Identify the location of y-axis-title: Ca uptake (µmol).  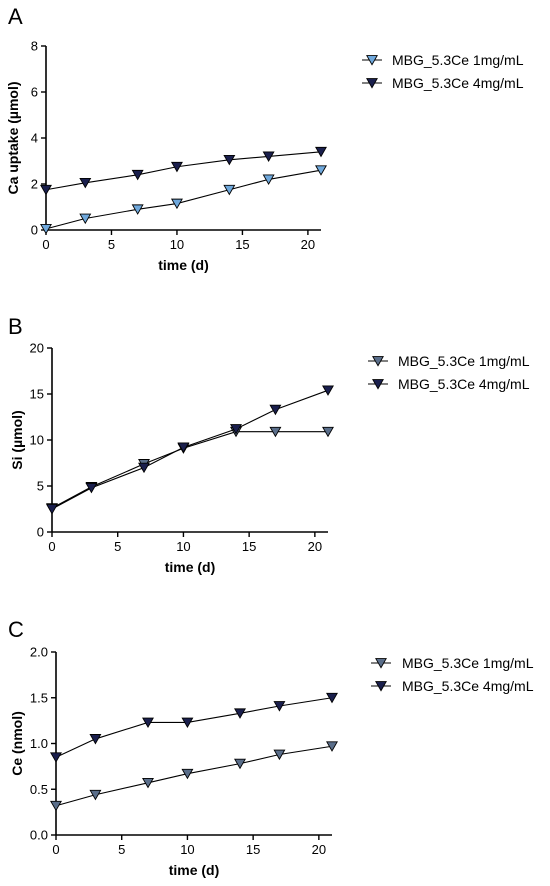
(13, 137).